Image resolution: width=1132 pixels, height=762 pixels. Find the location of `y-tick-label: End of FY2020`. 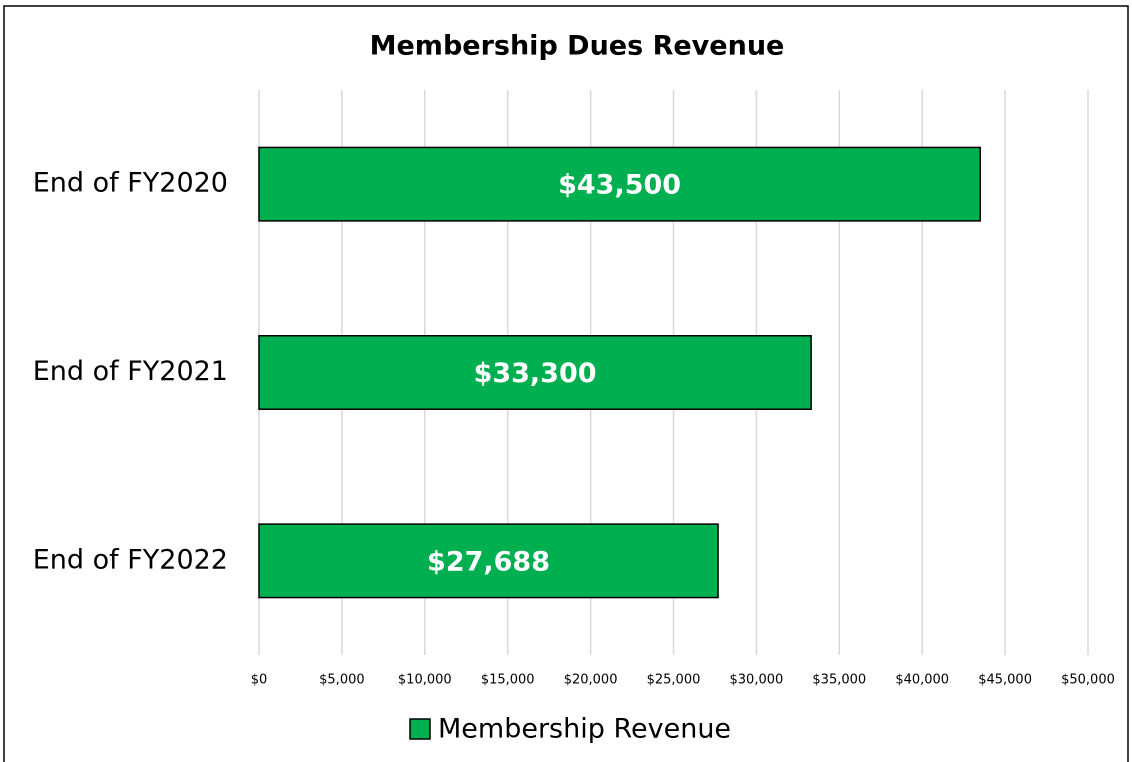

y-tick-label: End of FY2020 is located at coordinates (130, 183).